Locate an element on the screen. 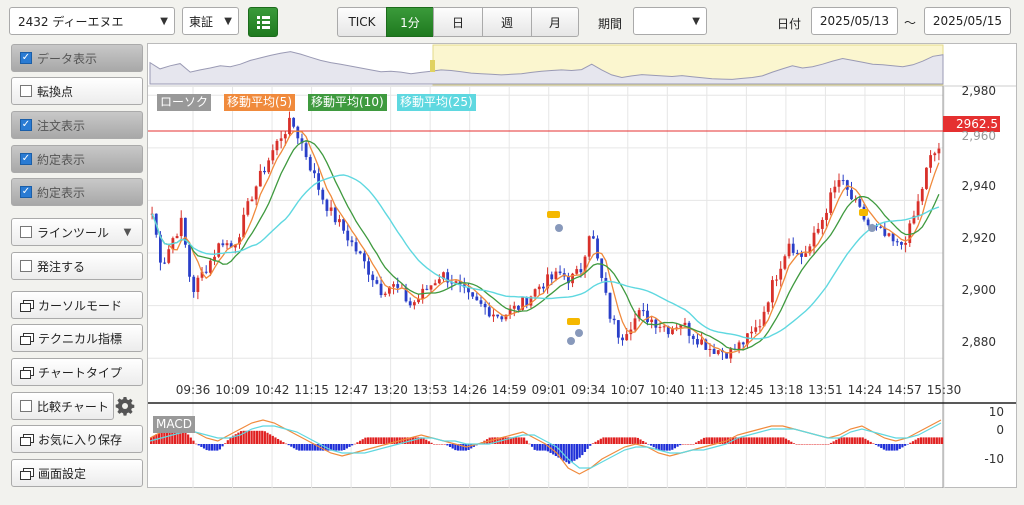  list-view-button is located at coordinates (263, 22).